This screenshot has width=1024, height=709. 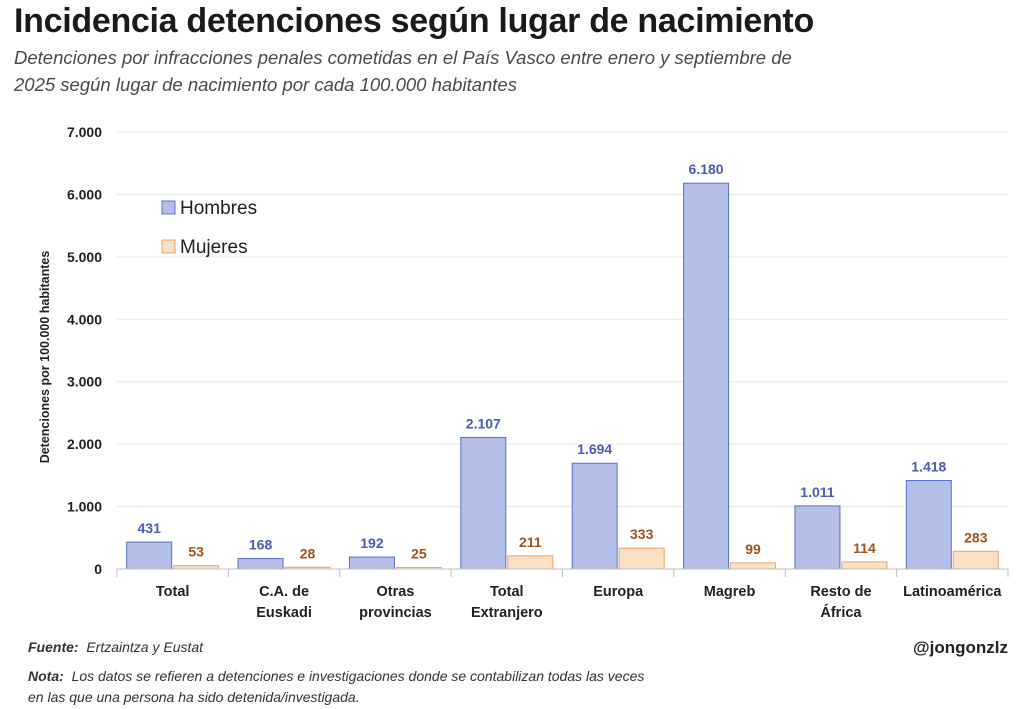 I want to click on x-tick-label: Otras provincias, so click(x=395, y=602).